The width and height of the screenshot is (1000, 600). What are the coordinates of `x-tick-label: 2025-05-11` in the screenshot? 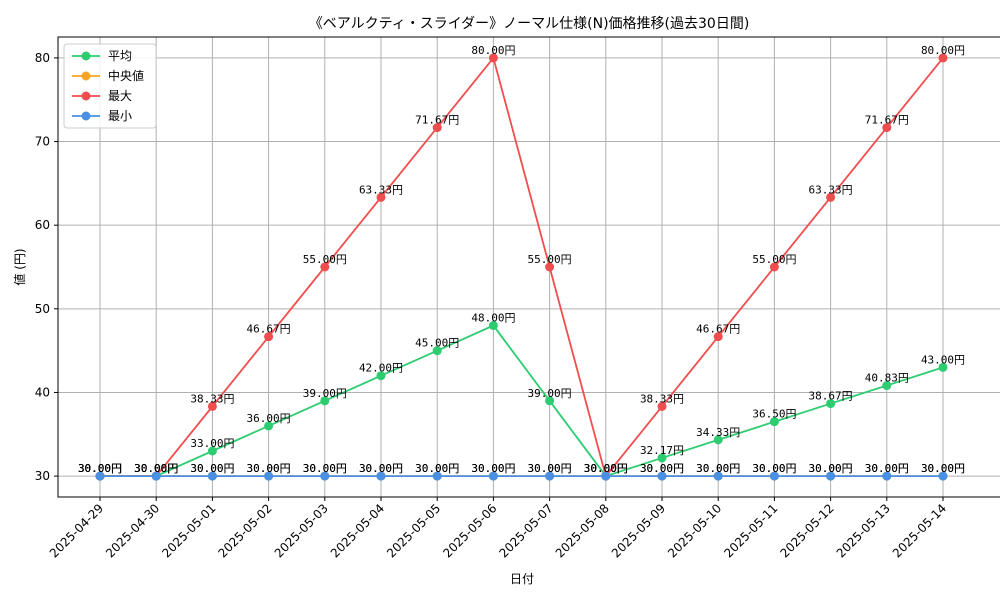 It's located at (750, 530).